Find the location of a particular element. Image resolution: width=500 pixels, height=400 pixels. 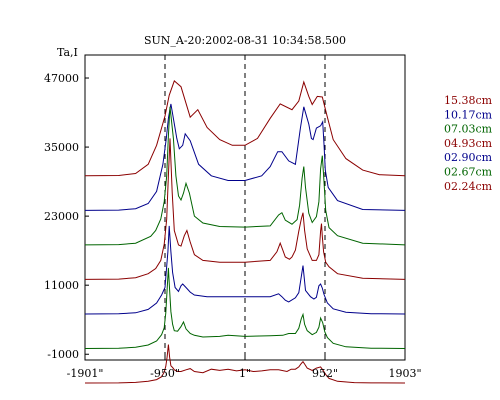

y-tick-label: 11000 is located at coordinates (61, 285).